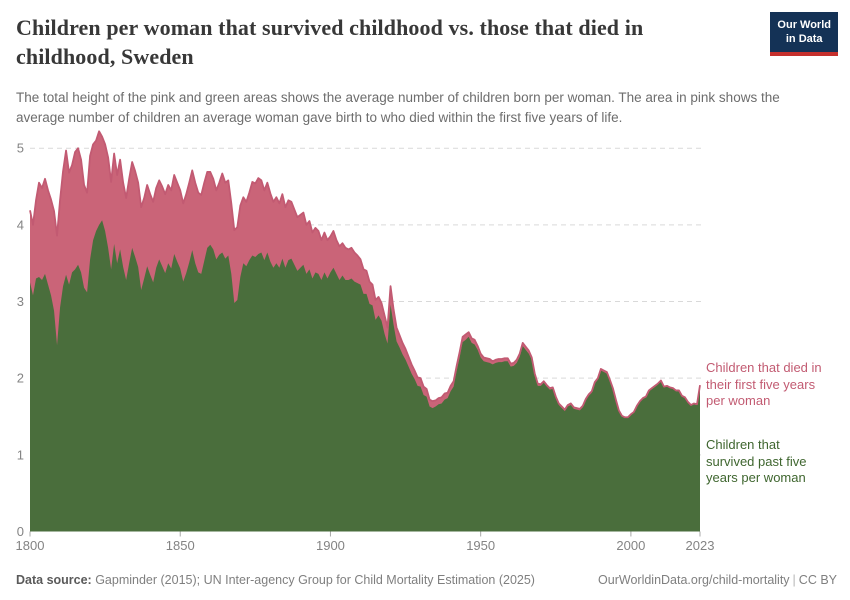 This screenshot has height=600, width=850. I want to click on x-axis-tick-label: 1800, so click(30, 545).